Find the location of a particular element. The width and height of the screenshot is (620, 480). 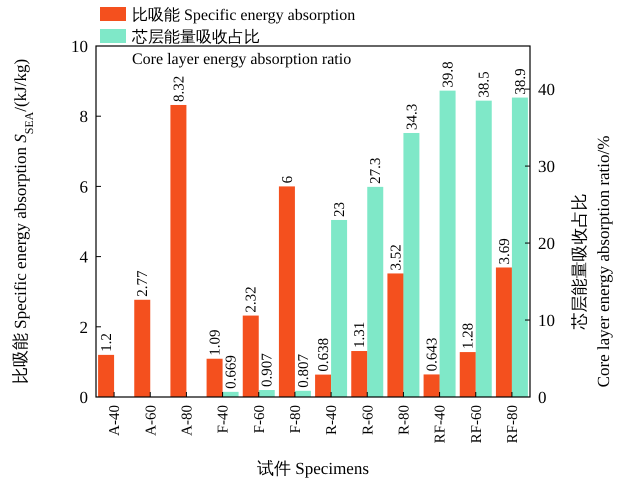

x-tick-label: RF-60 is located at coordinates (476, 424).